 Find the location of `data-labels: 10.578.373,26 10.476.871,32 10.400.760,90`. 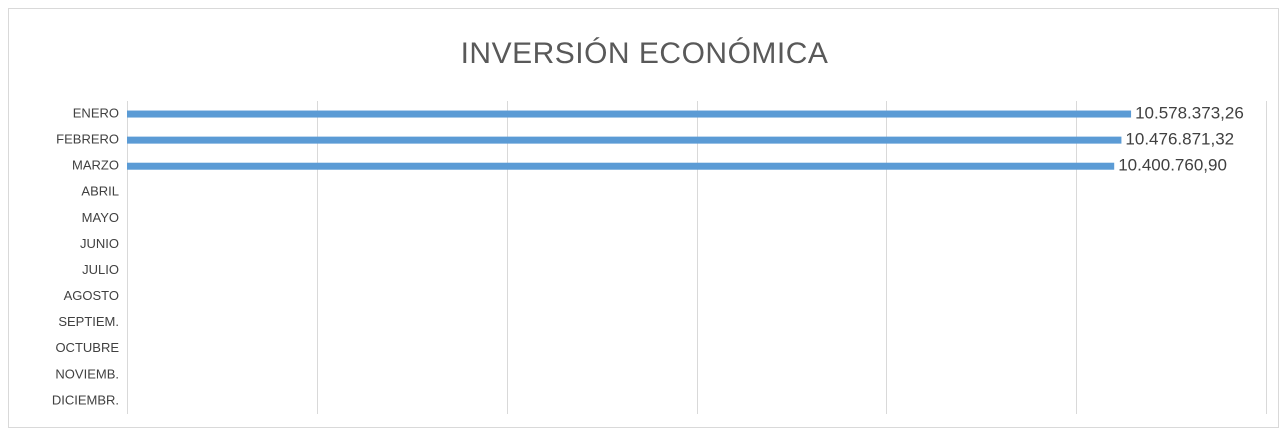

data-labels: 10.578.373,26 10.476.871,32 10.400.760,90 is located at coordinates (1181, 139).